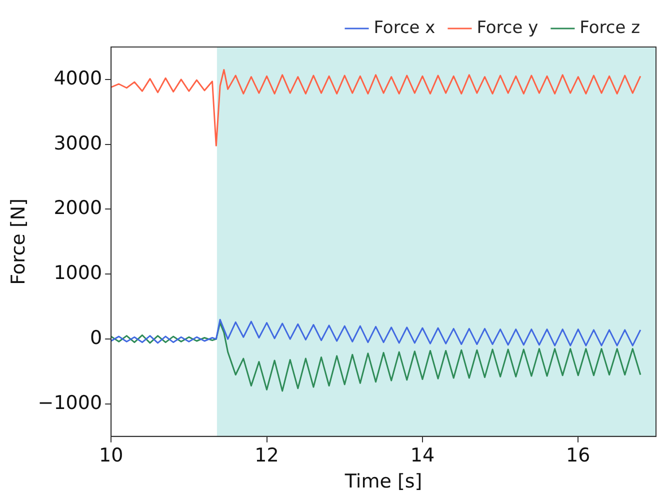 The width and height of the screenshot is (666, 494). What do you see at coordinates (383, 481) in the screenshot?
I see `x-axis-title: Time [s]` at bounding box center [383, 481].